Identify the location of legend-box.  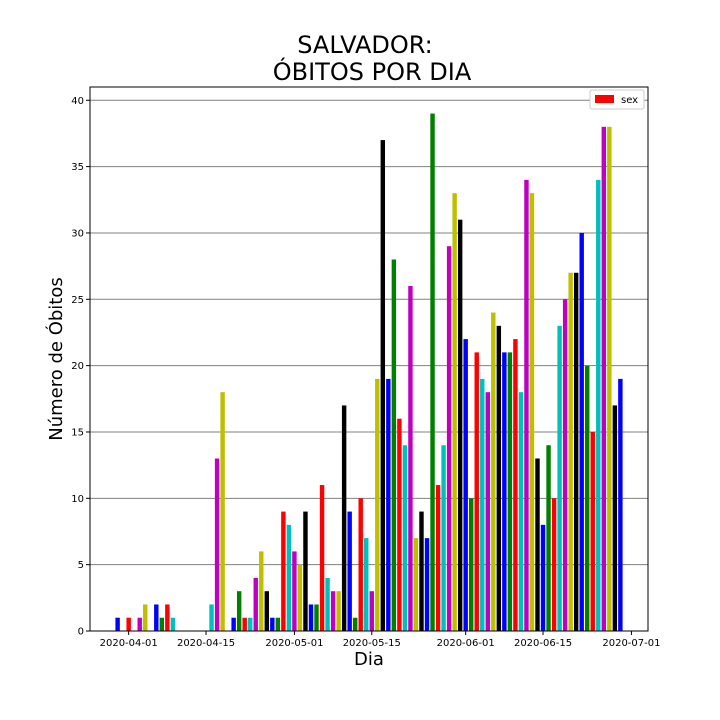
(617, 99).